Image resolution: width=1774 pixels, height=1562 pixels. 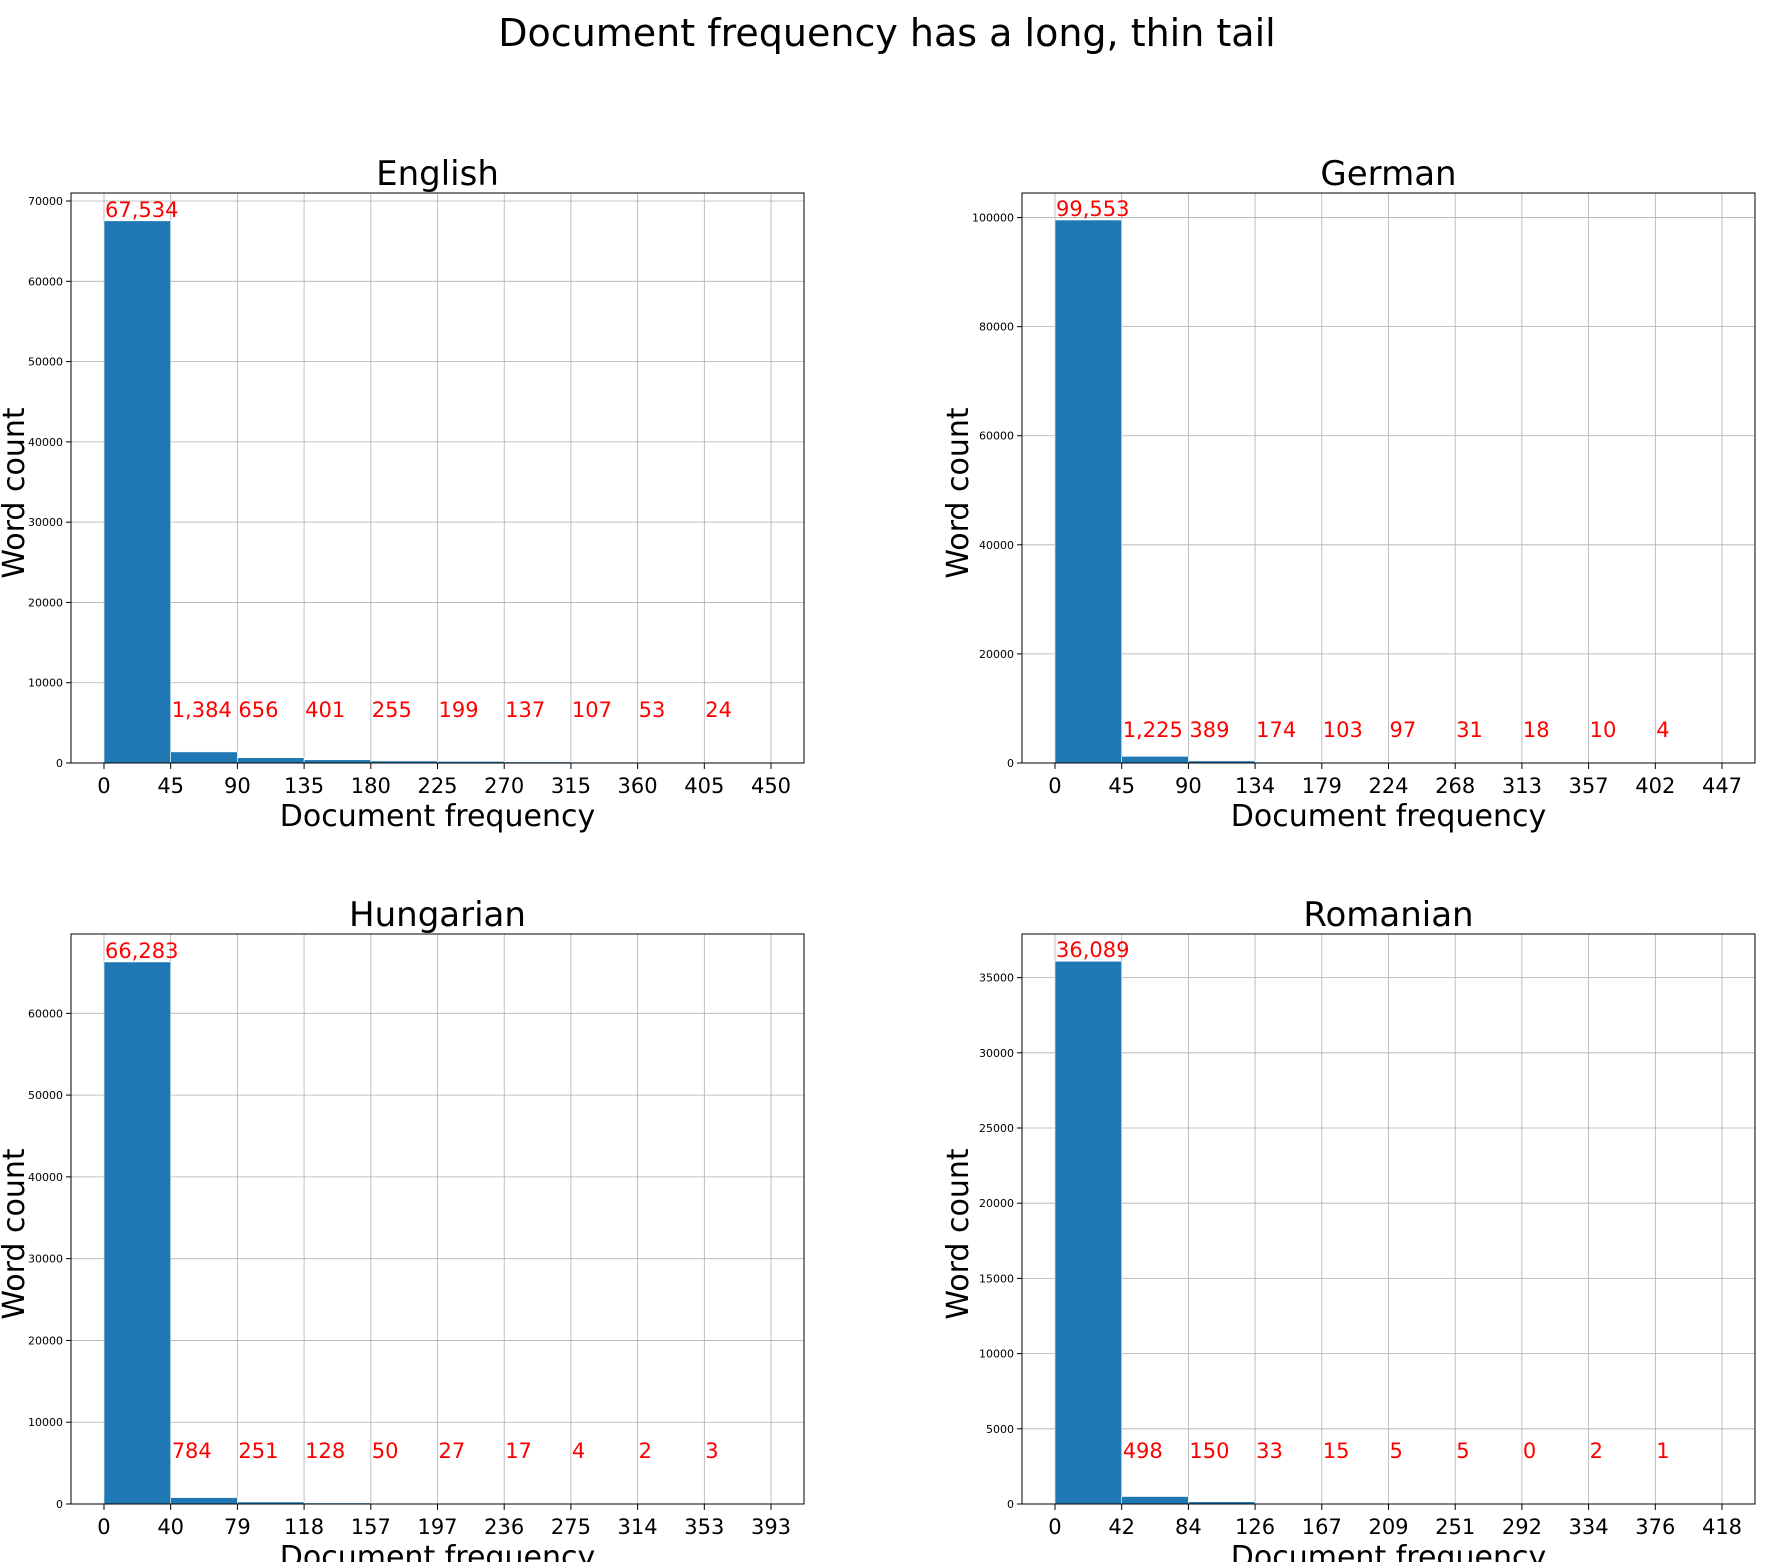 I want to click on bar-value-label: 401, so click(x=325, y=710).